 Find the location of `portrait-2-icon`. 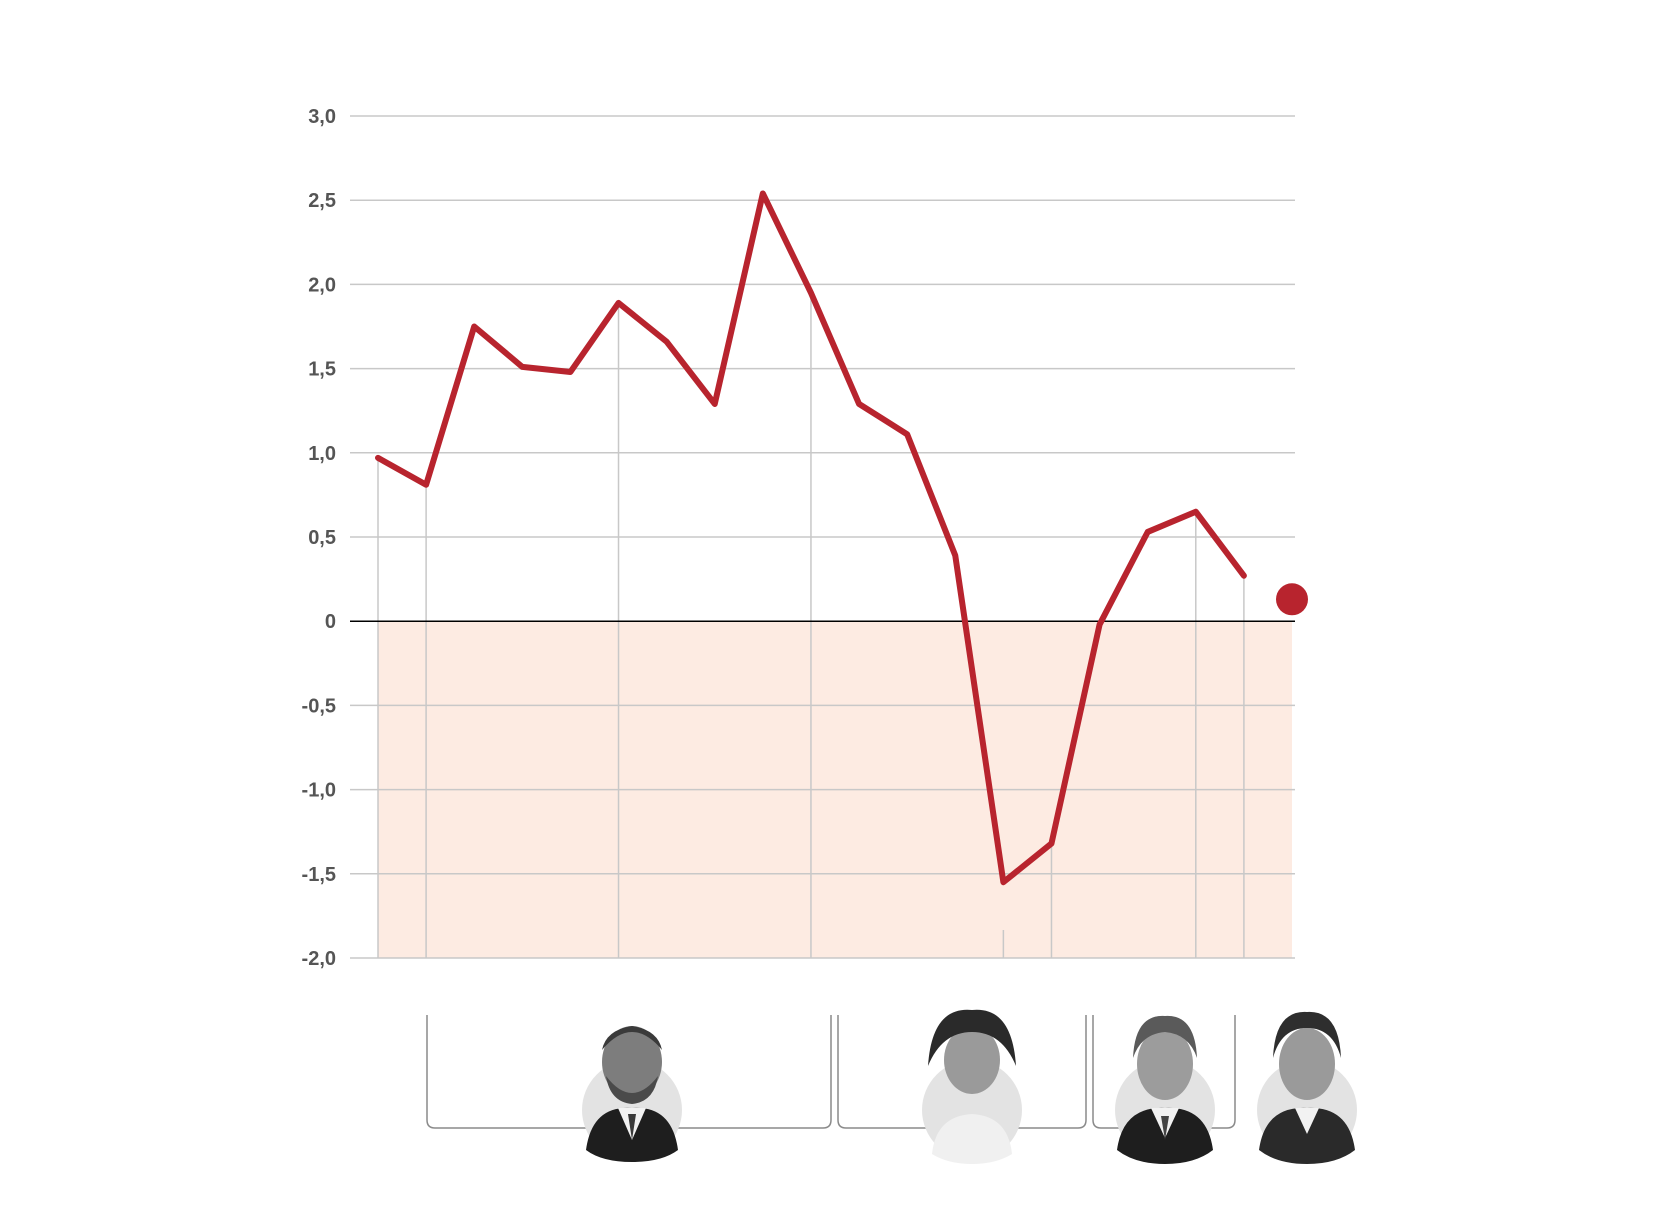

portrait-2-icon is located at coordinates (972, 1086).